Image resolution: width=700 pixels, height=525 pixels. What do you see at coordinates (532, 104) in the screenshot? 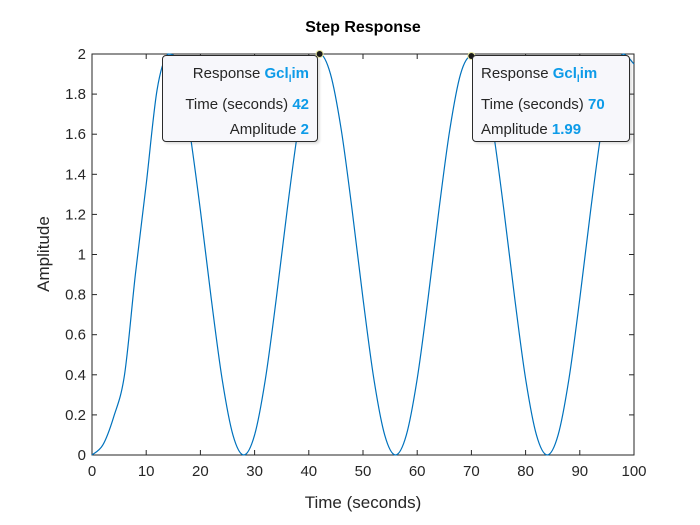
I see `datatip-2-time-label: Time (seconds)` at bounding box center [532, 104].